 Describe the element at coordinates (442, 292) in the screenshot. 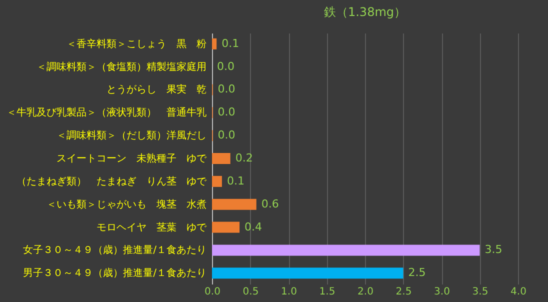

I see `x-tick-label: 3.0` at that location.